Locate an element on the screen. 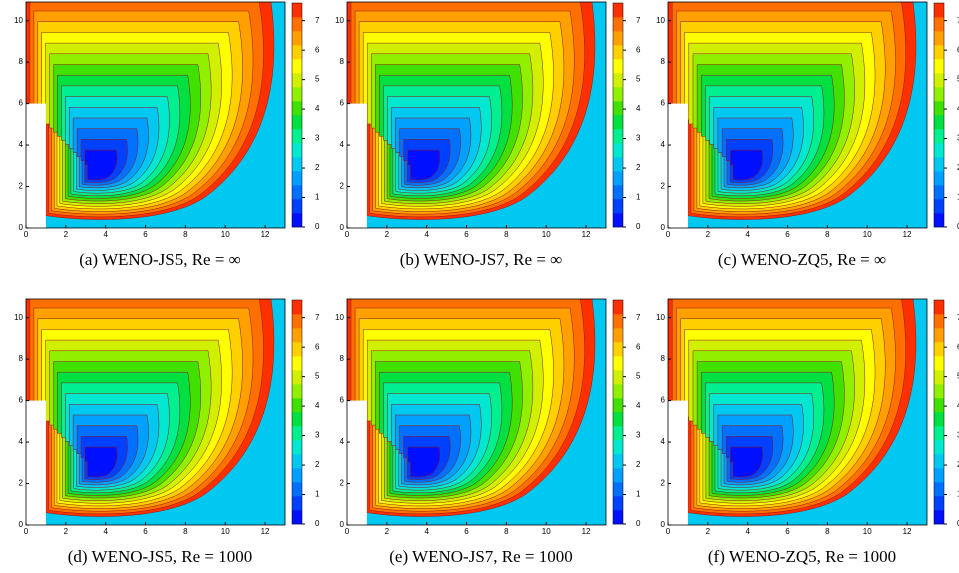  x-tick-label: 10 is located at coordinates (225, 531).